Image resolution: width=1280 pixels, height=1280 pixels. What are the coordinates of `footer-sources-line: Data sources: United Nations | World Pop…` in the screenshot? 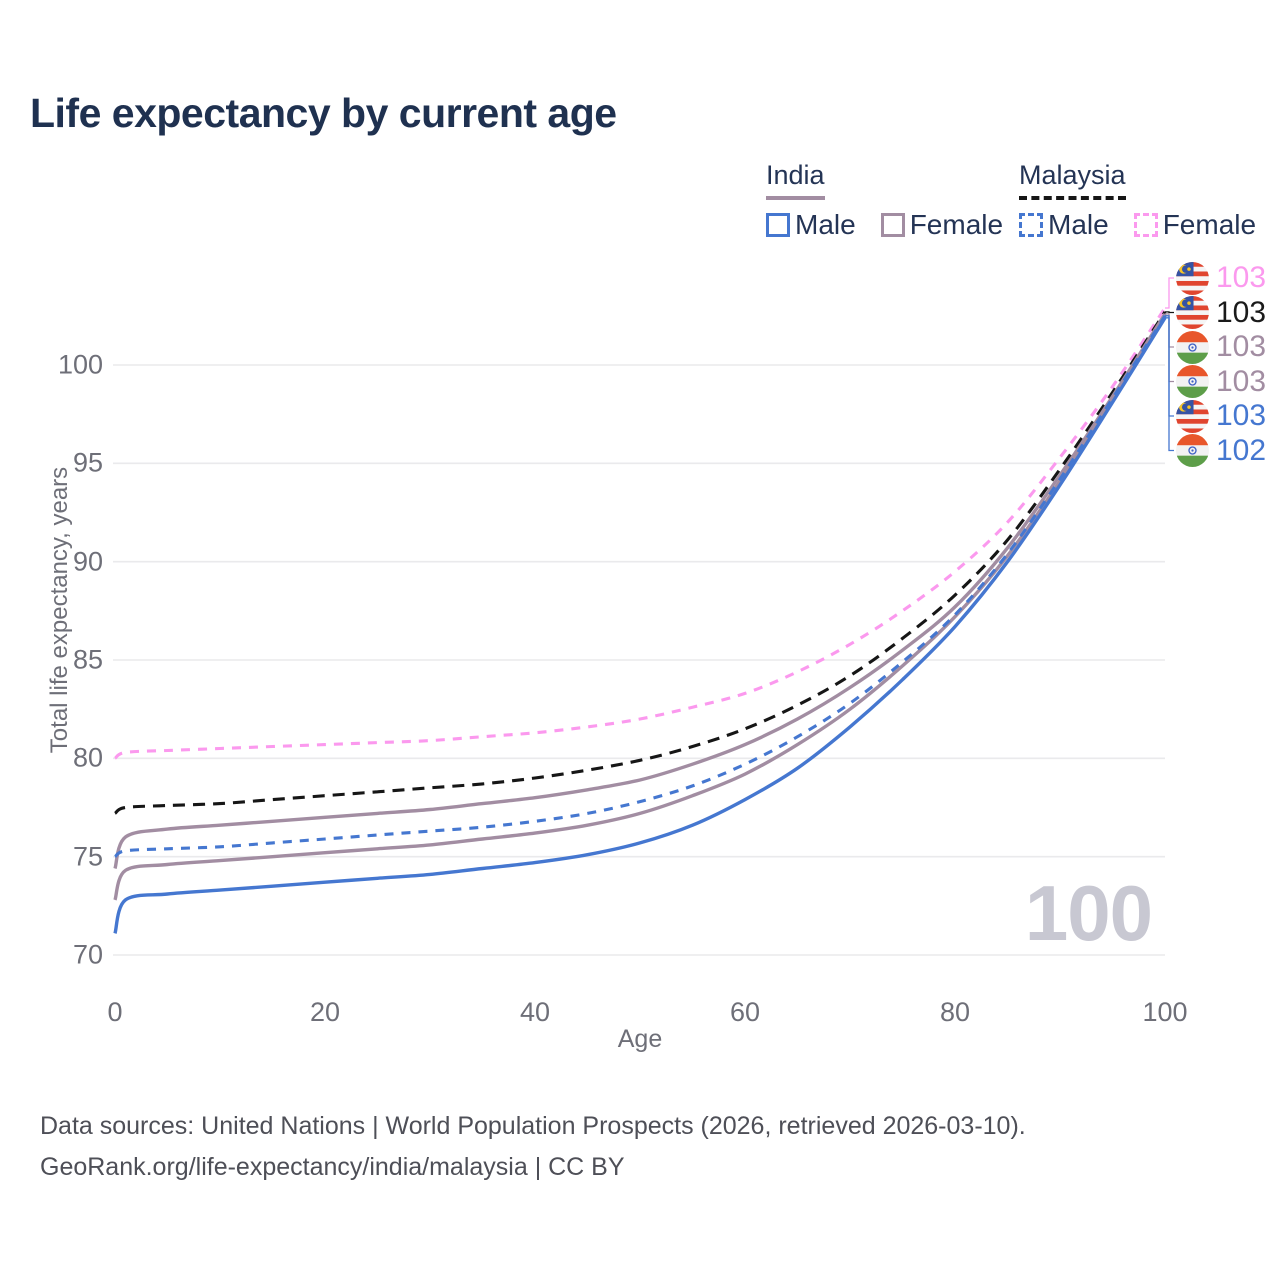 It's located at (533, 1126).